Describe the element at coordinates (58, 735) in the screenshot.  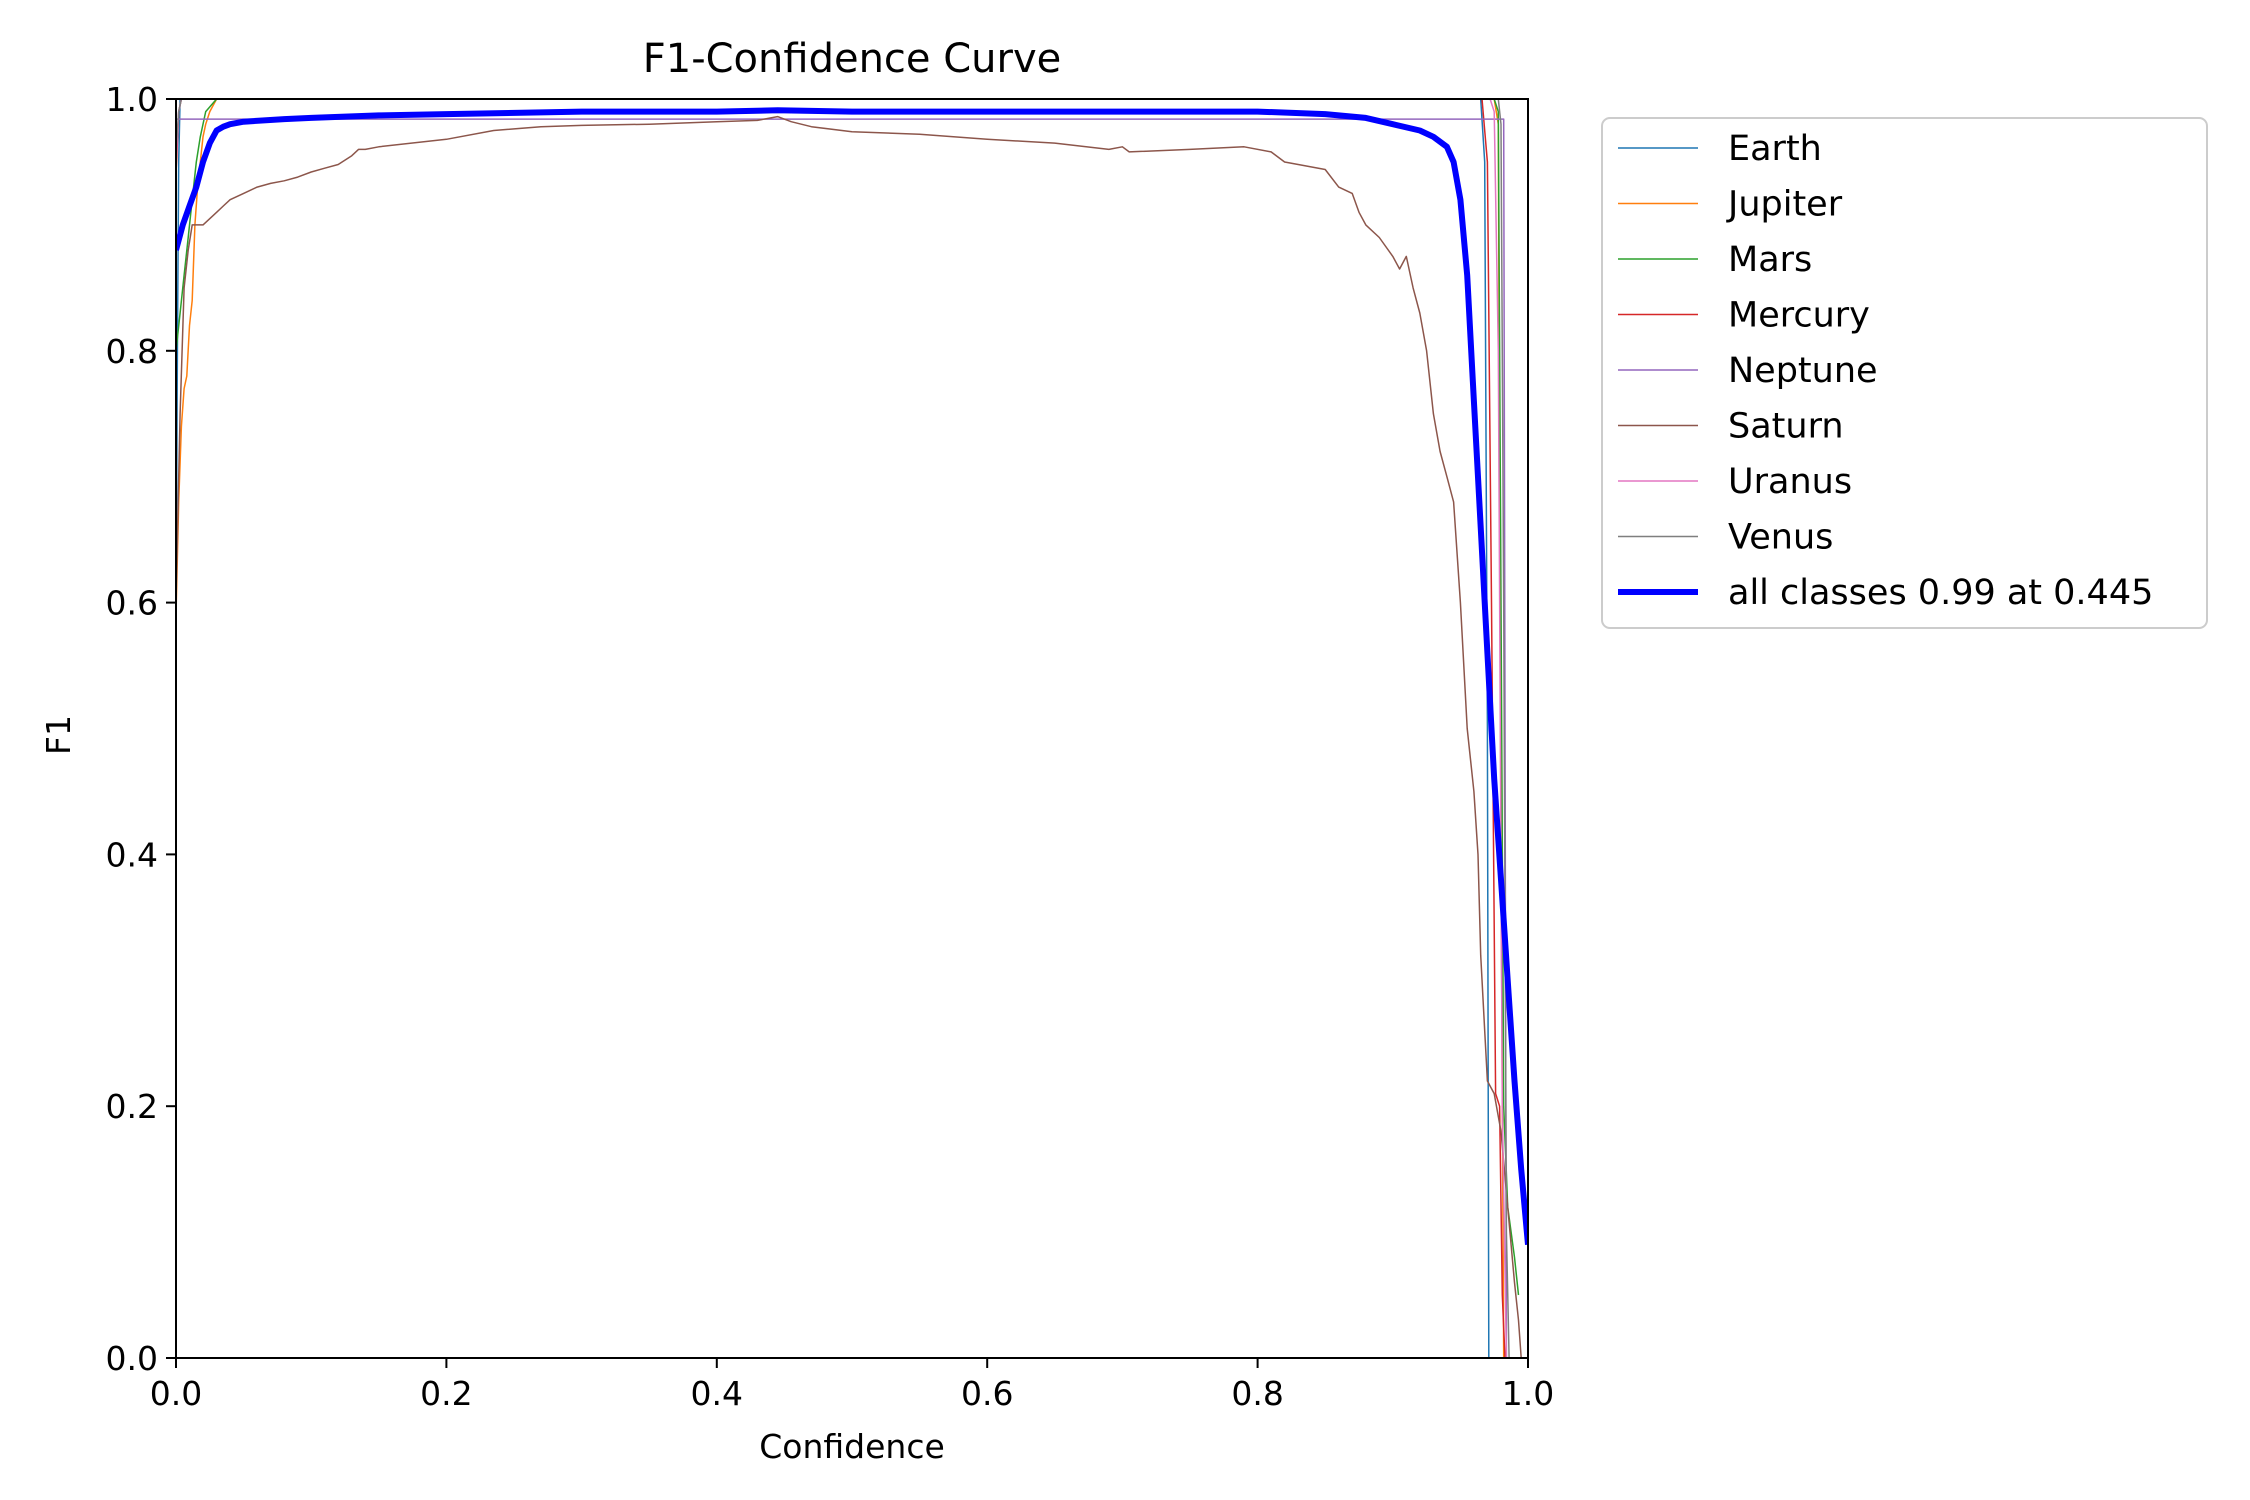
I see `y-axis-label: F1` at that location.